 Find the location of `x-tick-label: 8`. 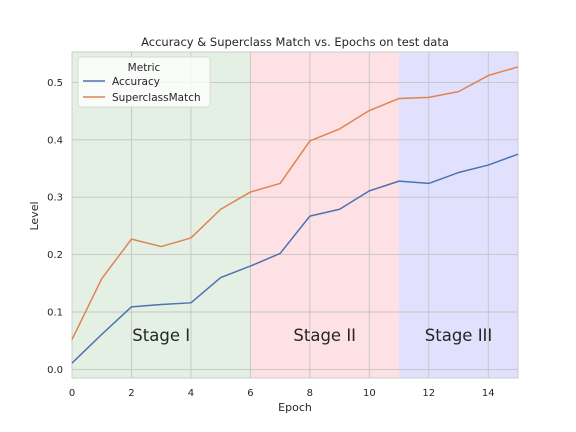

x-tick-label: 8 is located at coordinates (310, 393).